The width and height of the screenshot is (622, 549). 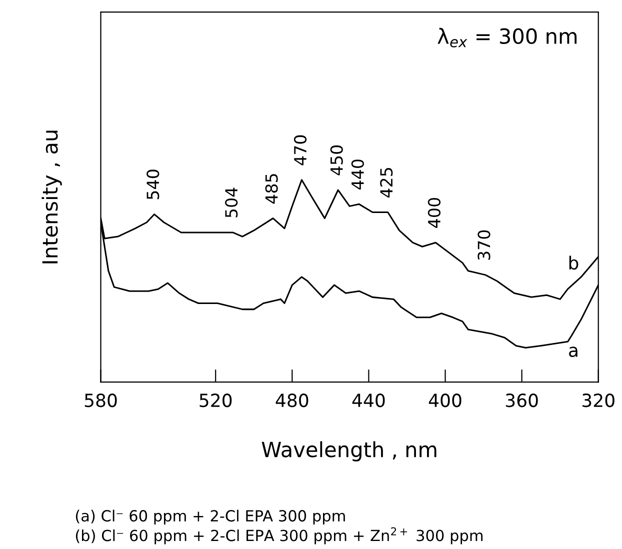 I want to click on x-tick-label: 400, so click(x=445, y=401).